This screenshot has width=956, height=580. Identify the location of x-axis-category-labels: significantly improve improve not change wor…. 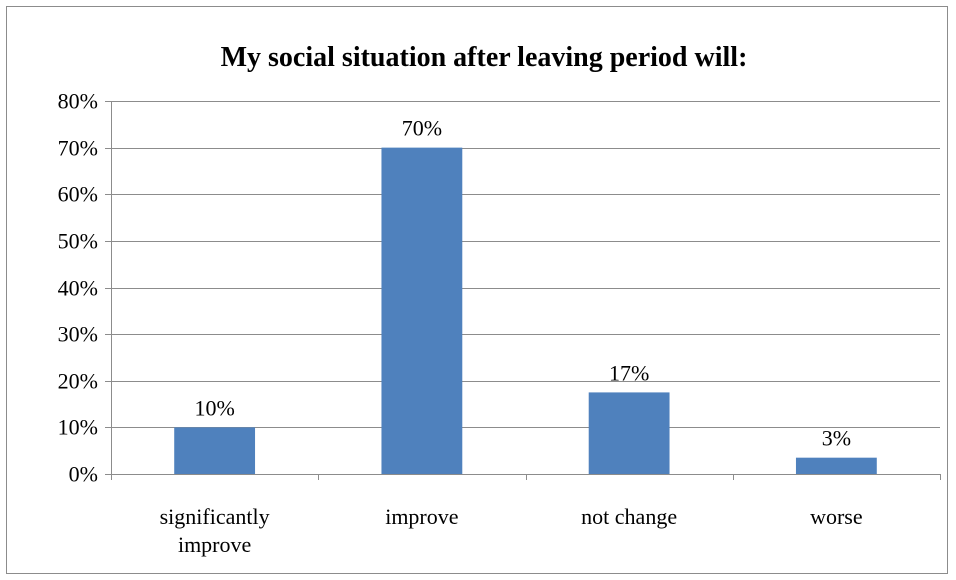
(511, 530).